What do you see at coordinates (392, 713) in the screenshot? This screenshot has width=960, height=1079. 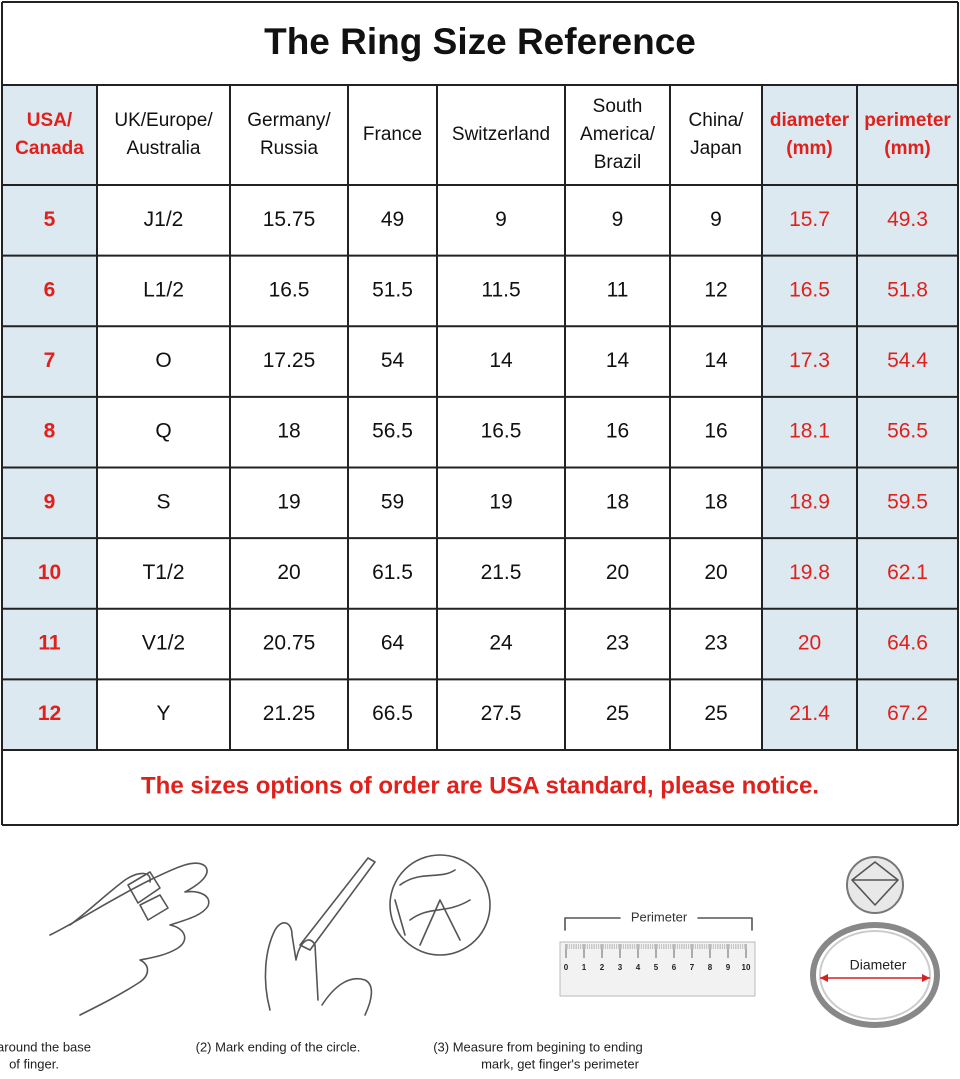 I see `table-cell: 66.5` at bounding box center [392, 713].